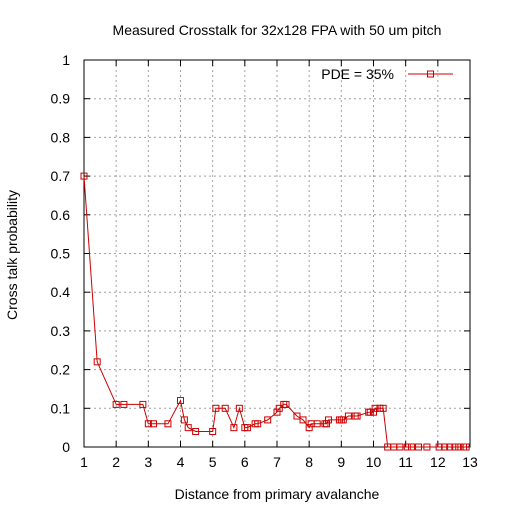 The width and height of the screenshot is (512, 512). I want to click on y-axis-label: Cross talk probability, so click(12, 255).